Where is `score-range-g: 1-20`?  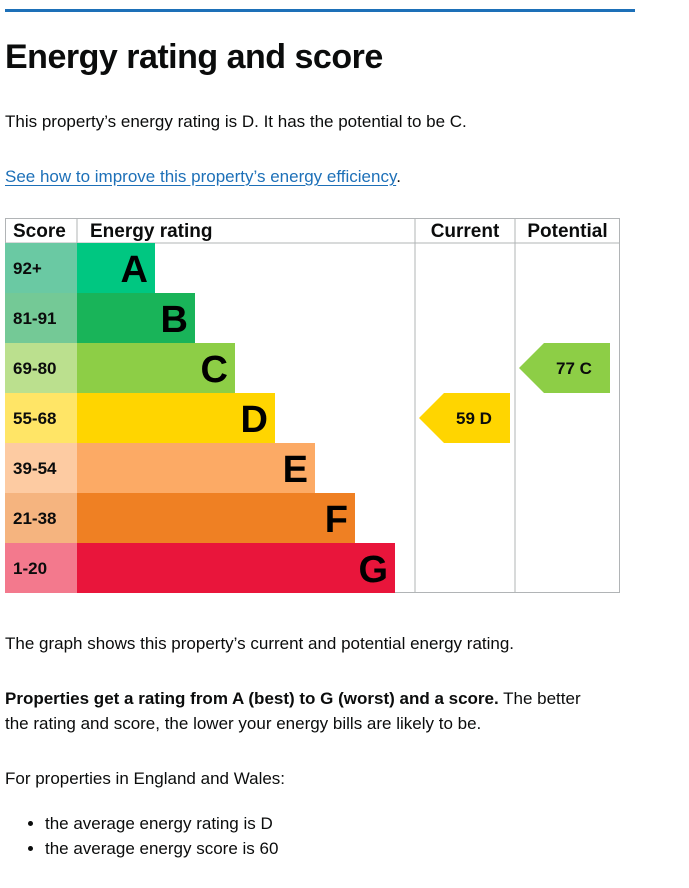 score-range-g: 1-20 is located at coordinates (30, 568).